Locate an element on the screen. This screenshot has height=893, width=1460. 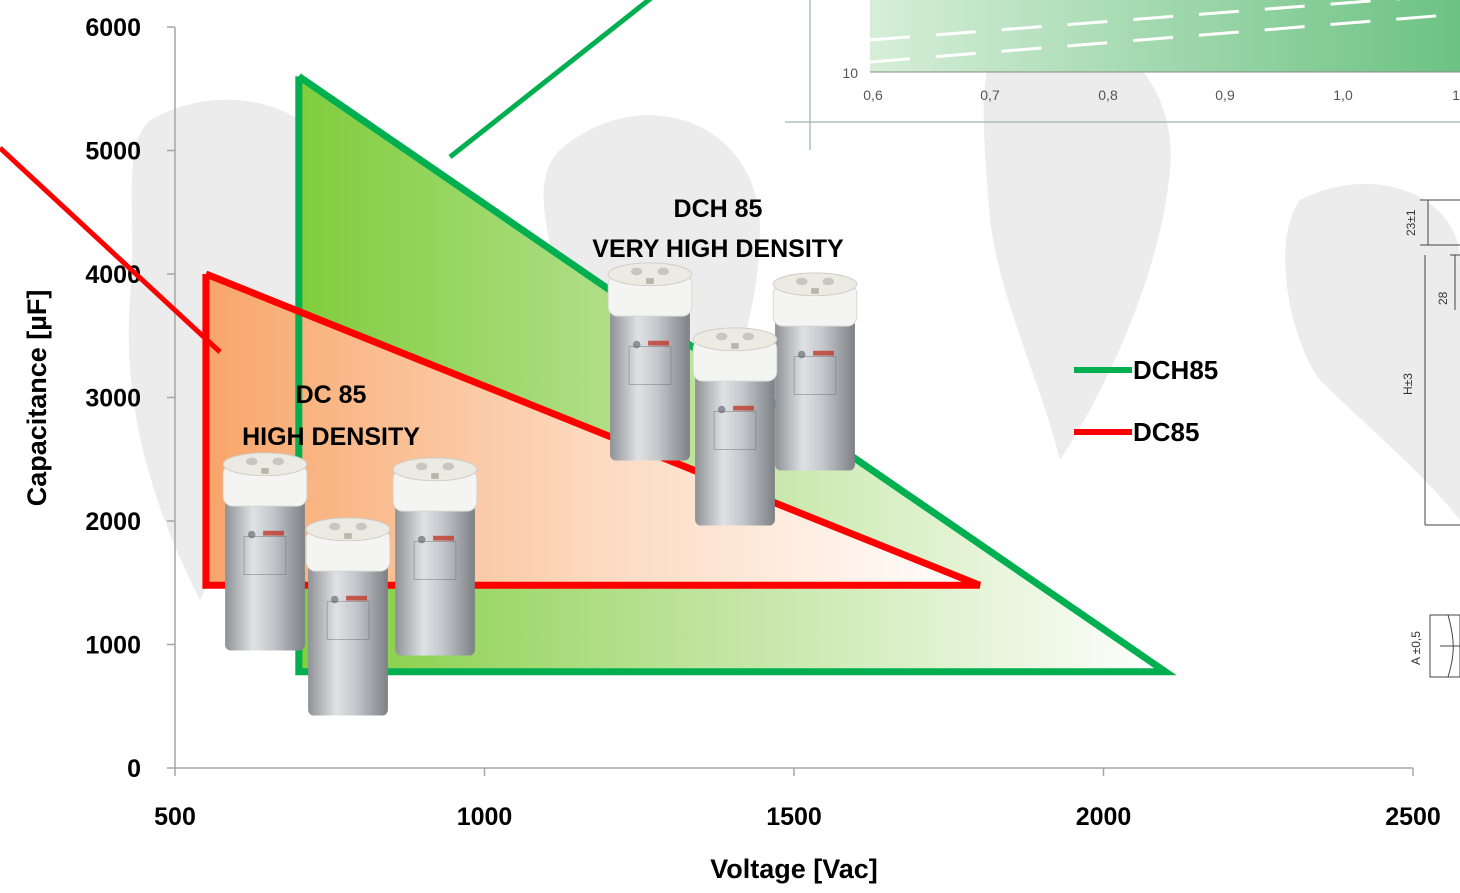
x-tick-label: 1000 is located at coordinates (485, 817).